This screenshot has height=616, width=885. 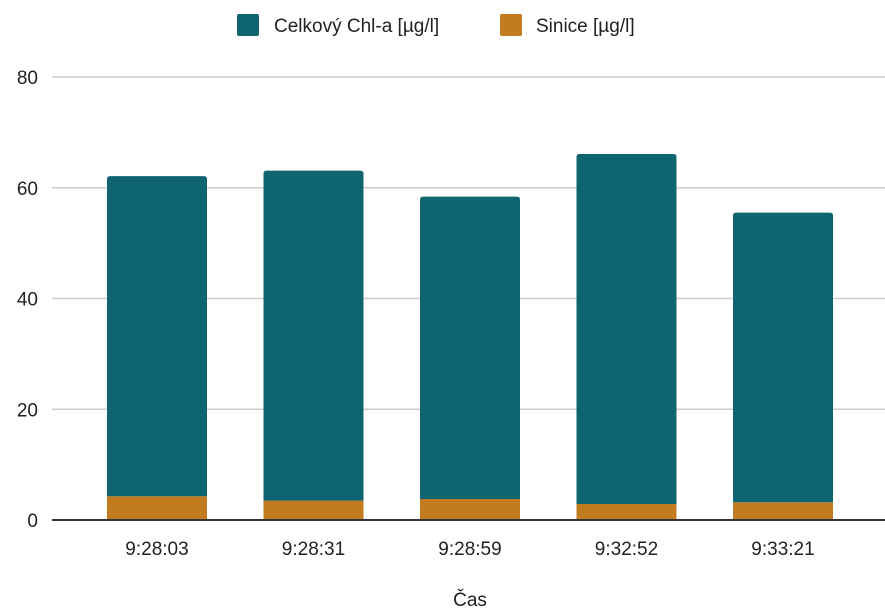 I want to click on y-tick-label: 40, so click(x=27, y=300).